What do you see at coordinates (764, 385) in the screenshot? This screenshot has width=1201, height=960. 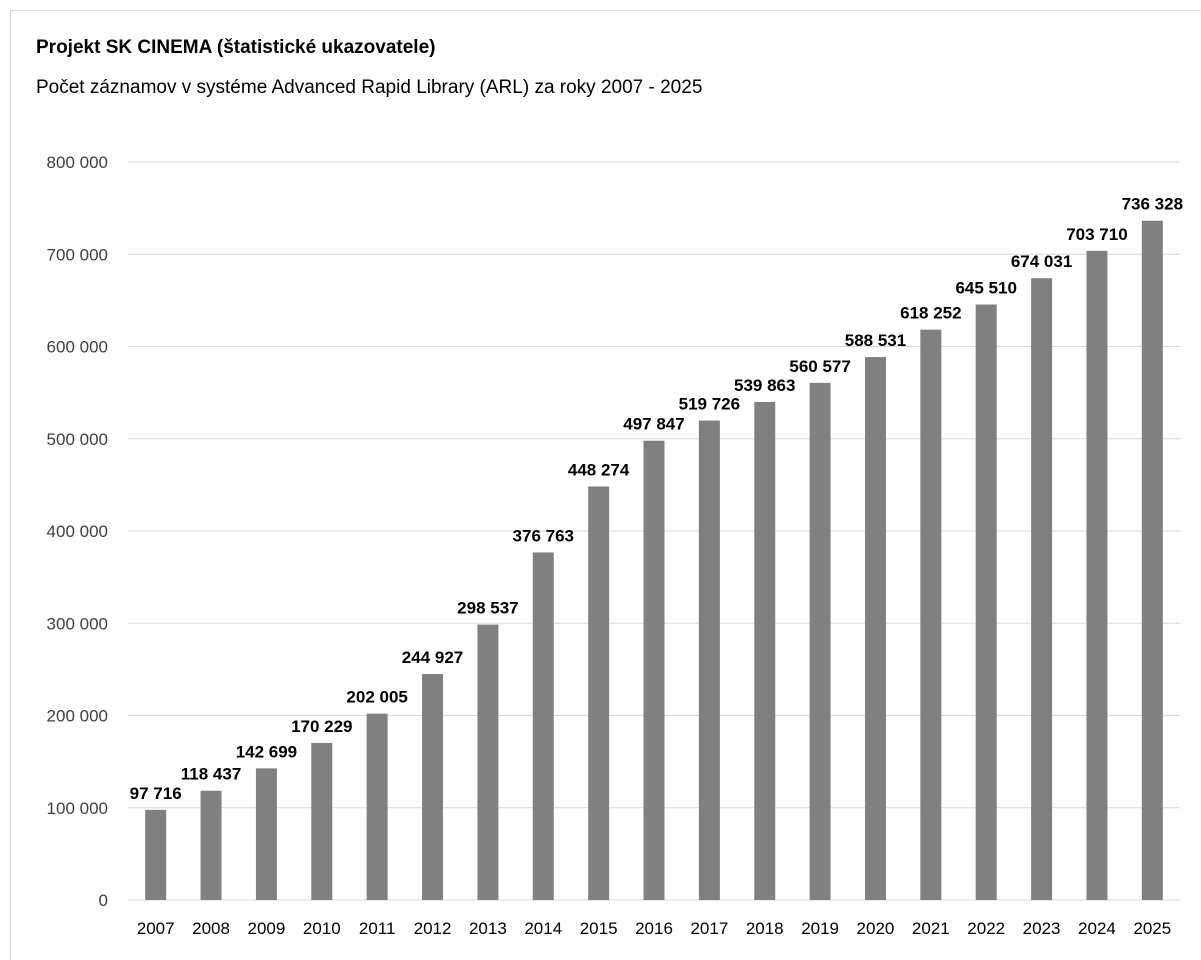 I see `data-label: 539 863` at bounding box center [764, 385].